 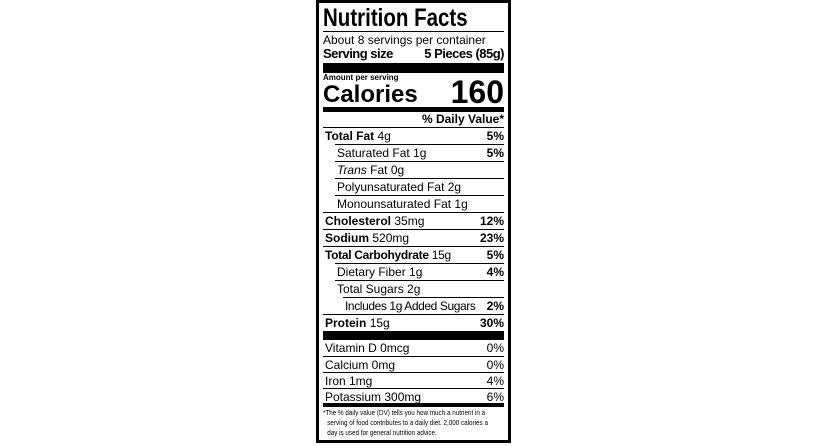 What do you see at coordinates (370, 289) in the screenshot?
I see `nutrient-name: Total Sugars` at bounding box center [370, 289].